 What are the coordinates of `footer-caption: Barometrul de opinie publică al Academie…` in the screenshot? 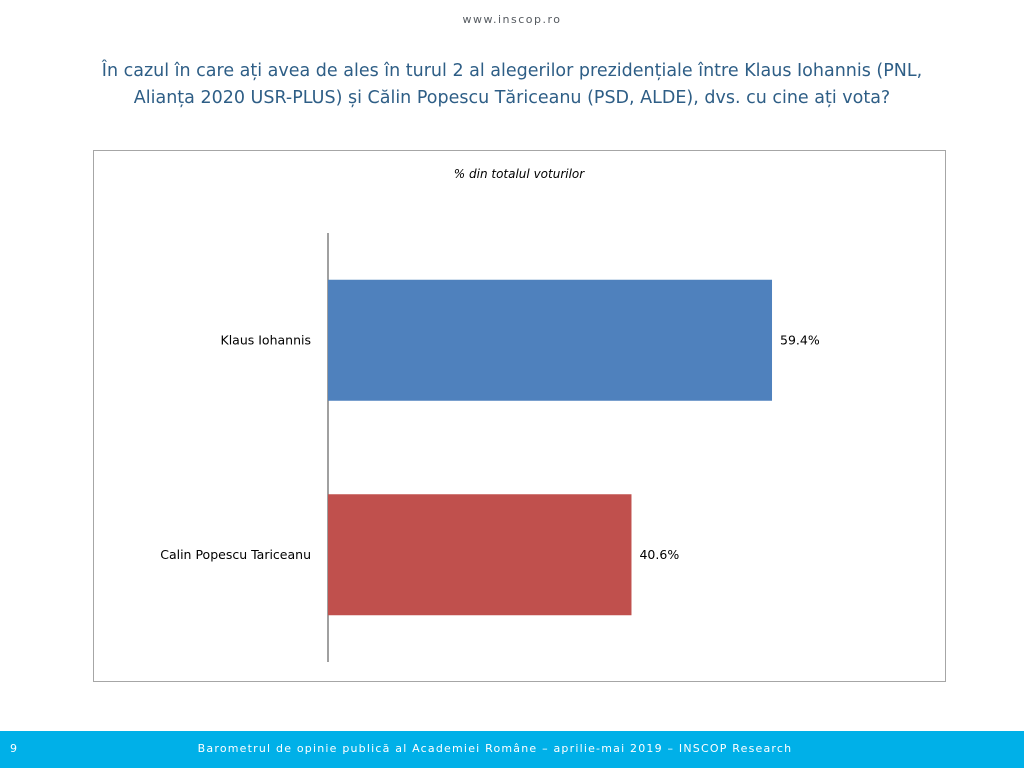 It's located at (495, 748).